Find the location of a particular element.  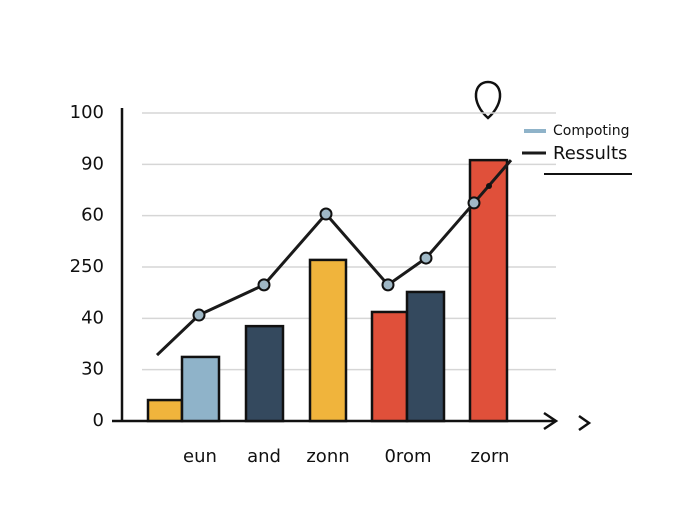

legend-label: Ressults is located at coordinates (590, 153).